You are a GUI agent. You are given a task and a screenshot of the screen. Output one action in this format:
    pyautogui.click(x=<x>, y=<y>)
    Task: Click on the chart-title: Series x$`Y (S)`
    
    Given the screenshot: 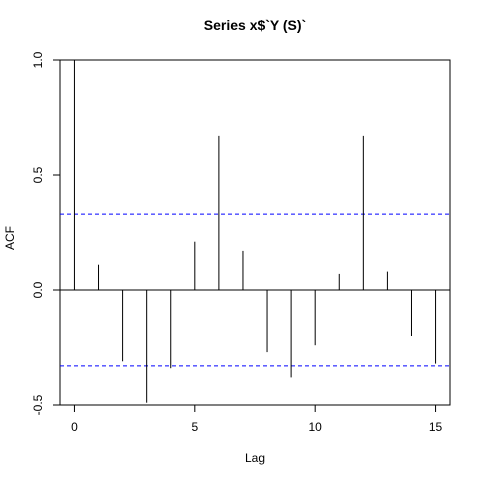 What is the action you would take?
    pyautogui.click(x=255, y=25)
    